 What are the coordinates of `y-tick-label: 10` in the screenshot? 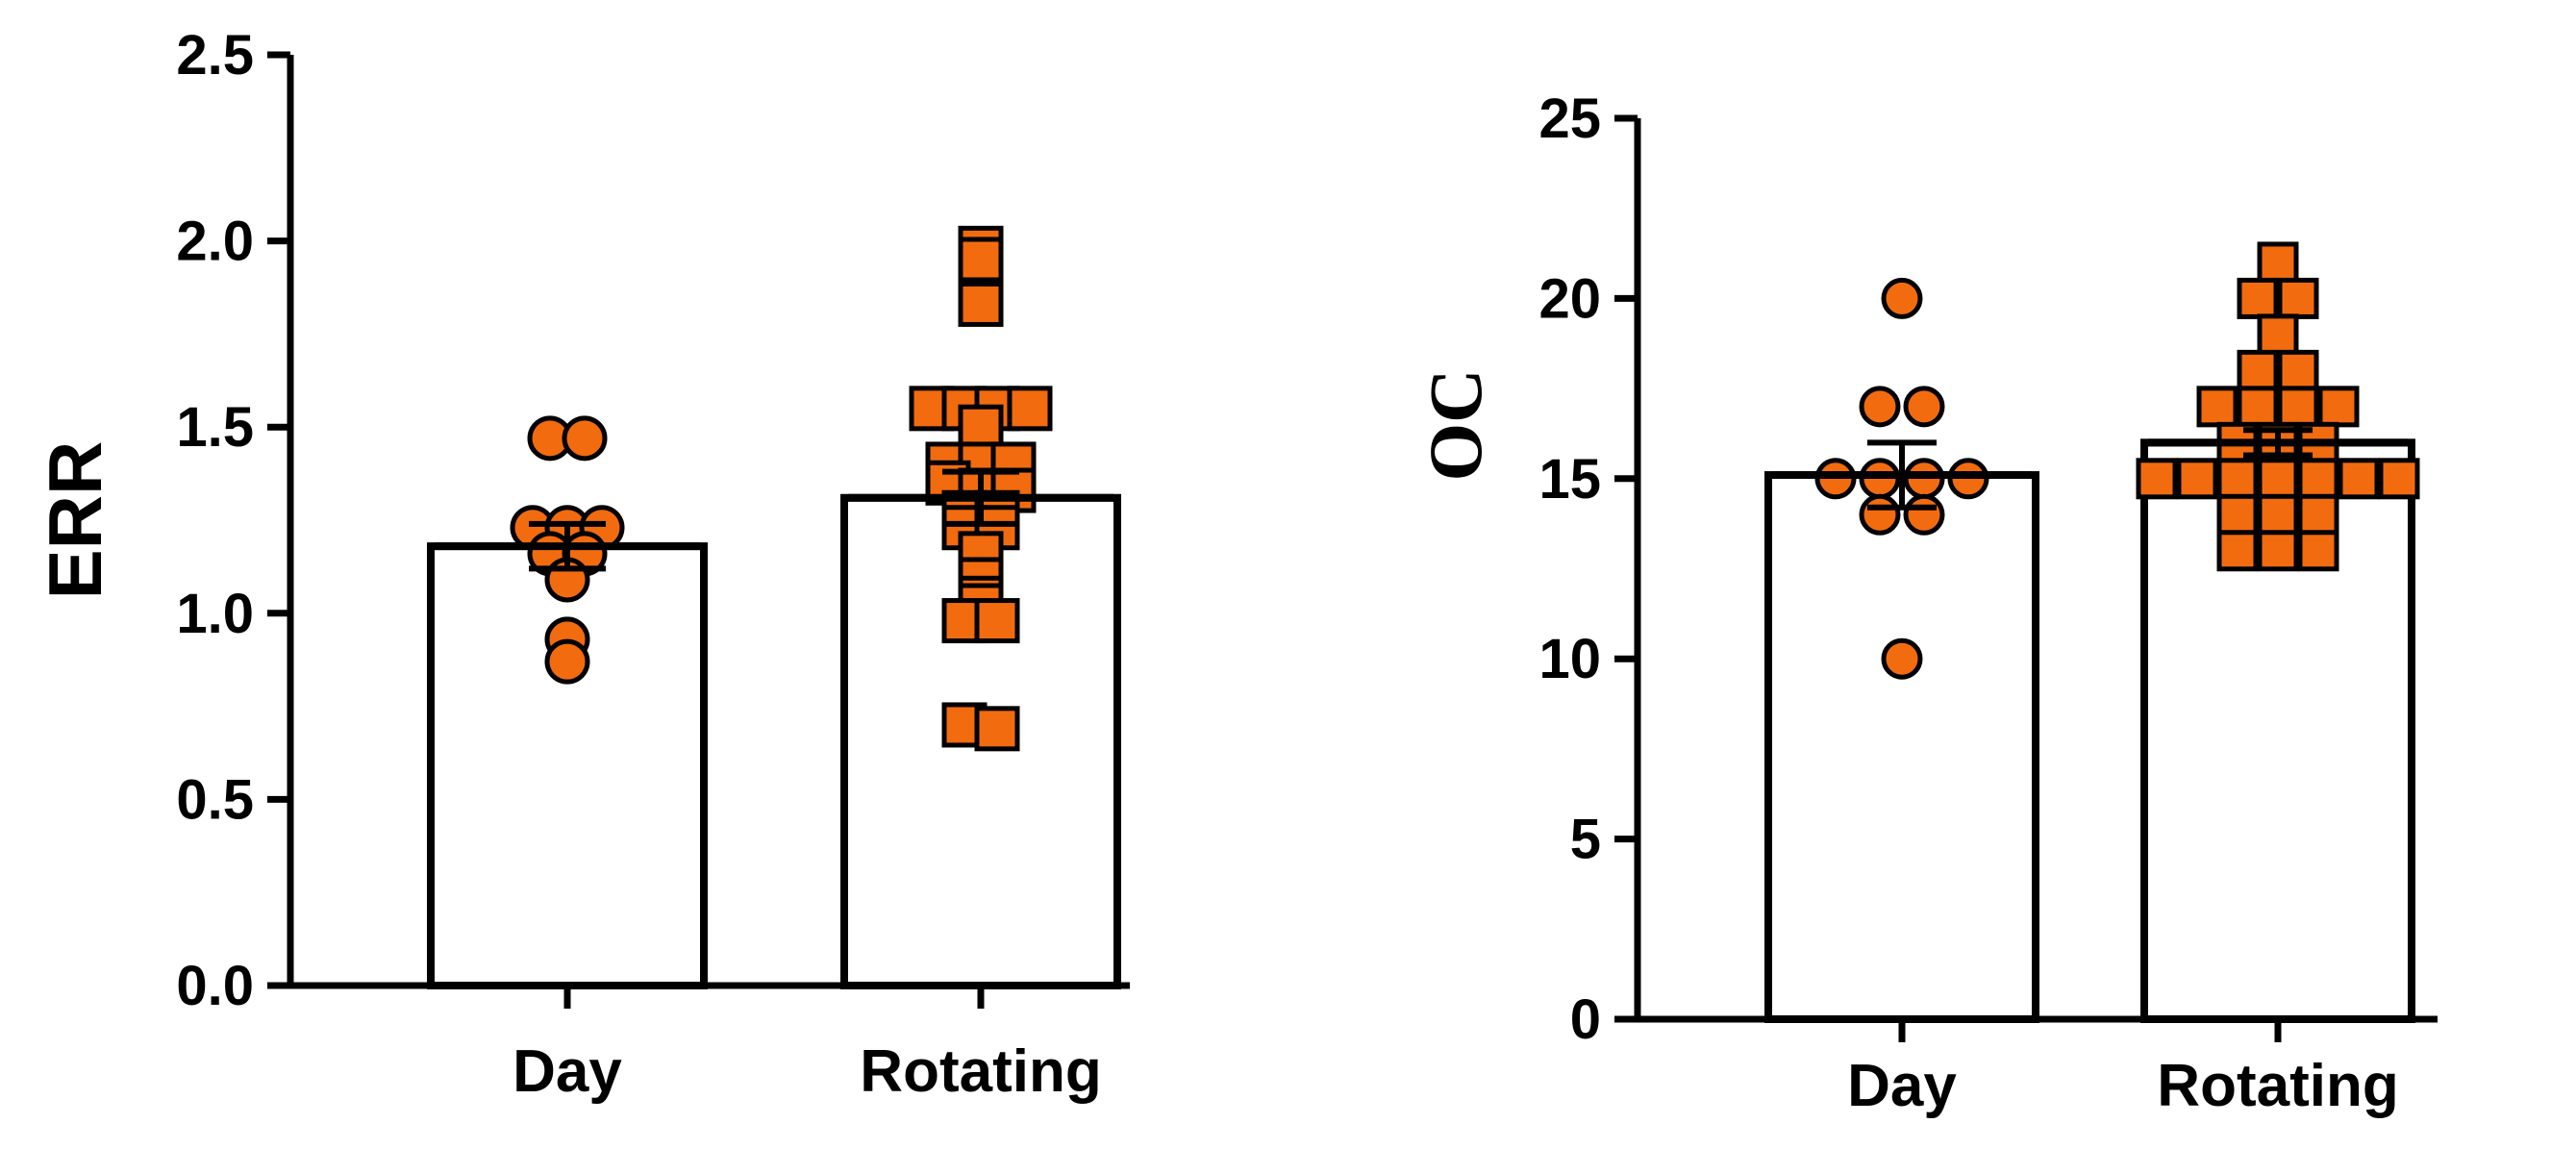 It's located at (1569, 659).